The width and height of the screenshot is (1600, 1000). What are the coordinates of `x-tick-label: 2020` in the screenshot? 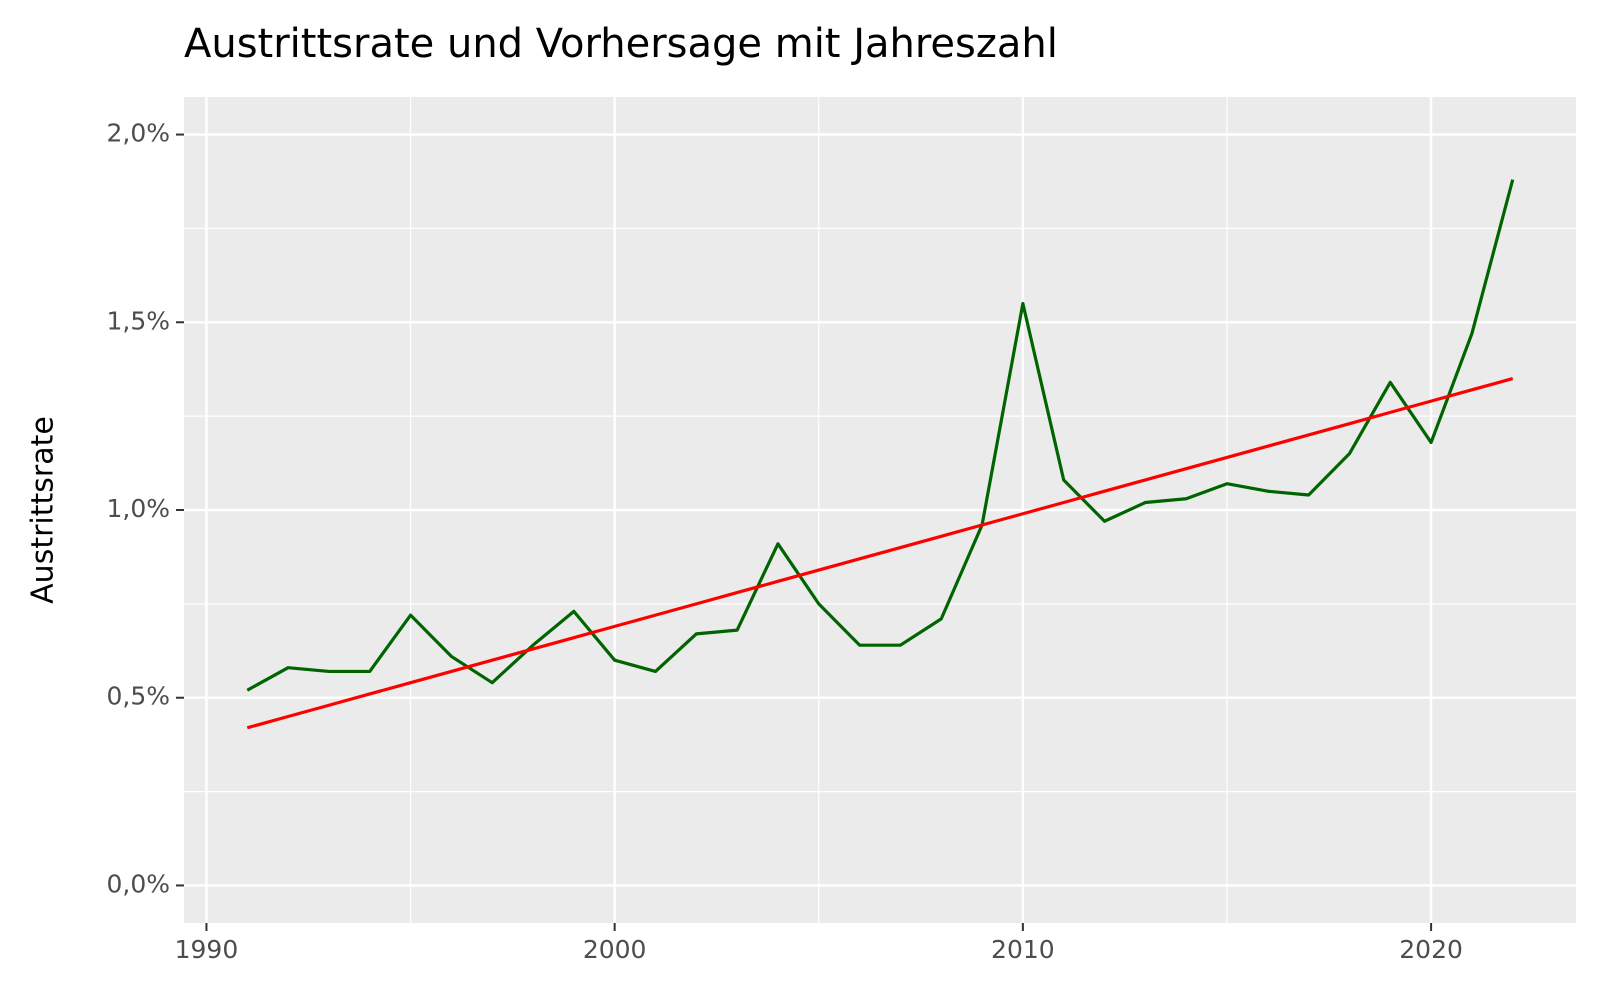 It's located at (1431, 949).